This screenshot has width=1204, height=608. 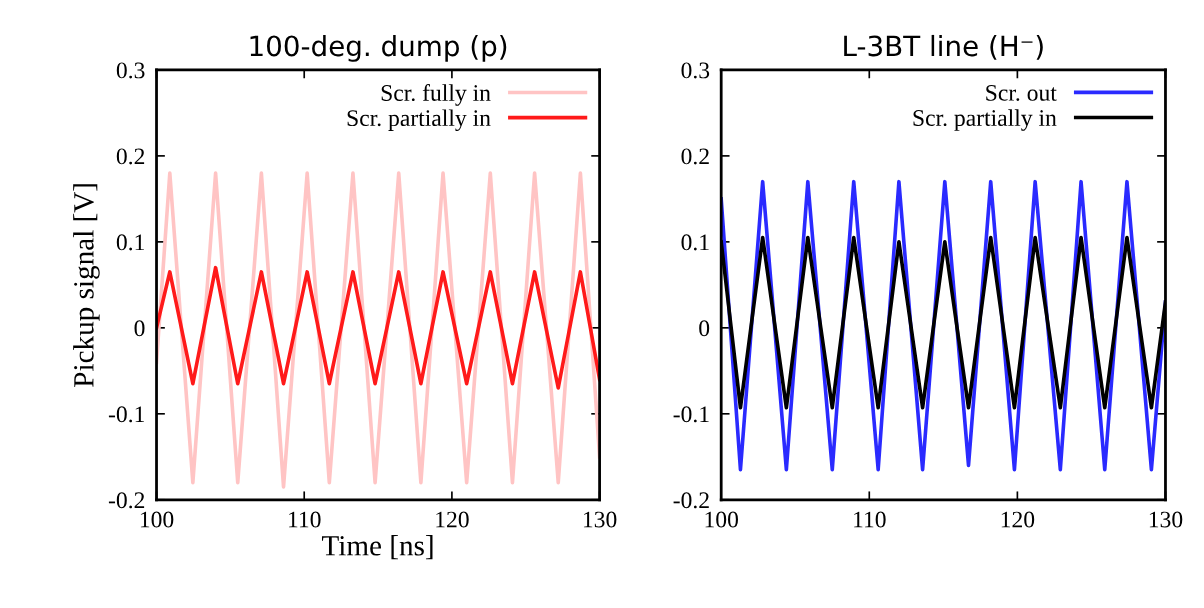 What do you see at coordinates (378, 48) in the screenshot?
I see `chart-title: 100-deg. dump (p)` at bounding box center [378, 48].